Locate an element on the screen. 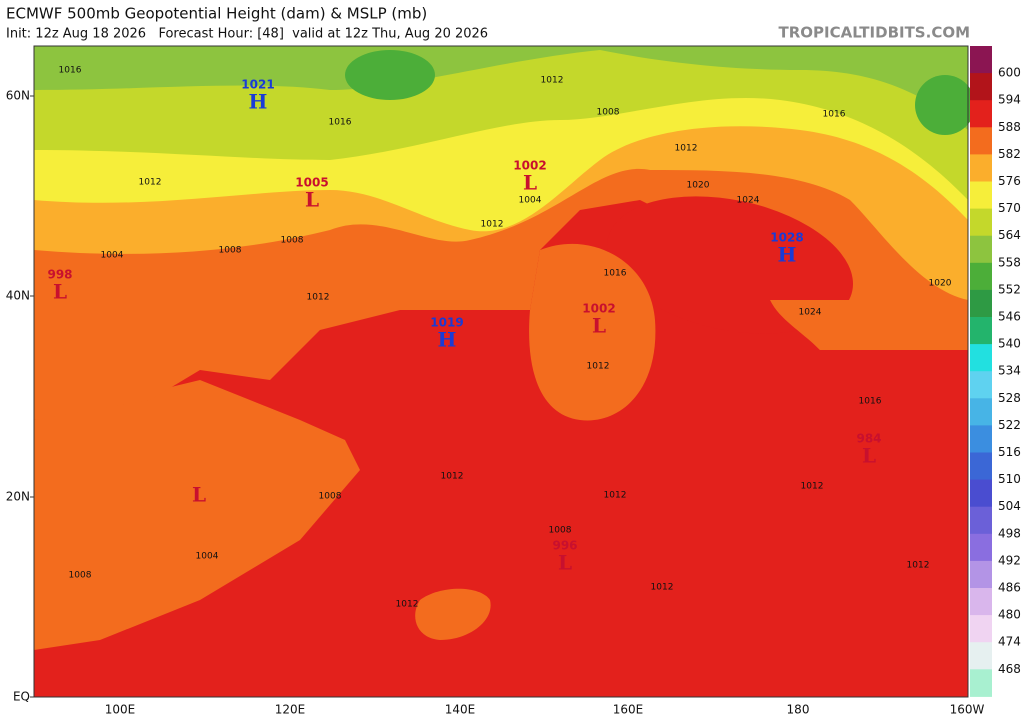 Image resolution: width=1024 pixels, height=717 pixels. colorbar-label: 540 is located at coordinates (1009, 344).